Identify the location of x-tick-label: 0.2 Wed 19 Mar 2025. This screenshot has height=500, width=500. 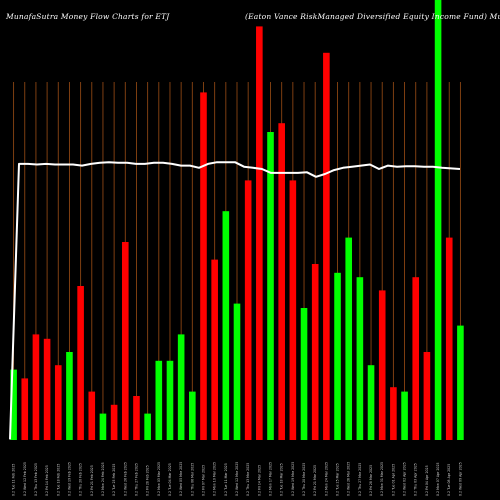
(293, 479).